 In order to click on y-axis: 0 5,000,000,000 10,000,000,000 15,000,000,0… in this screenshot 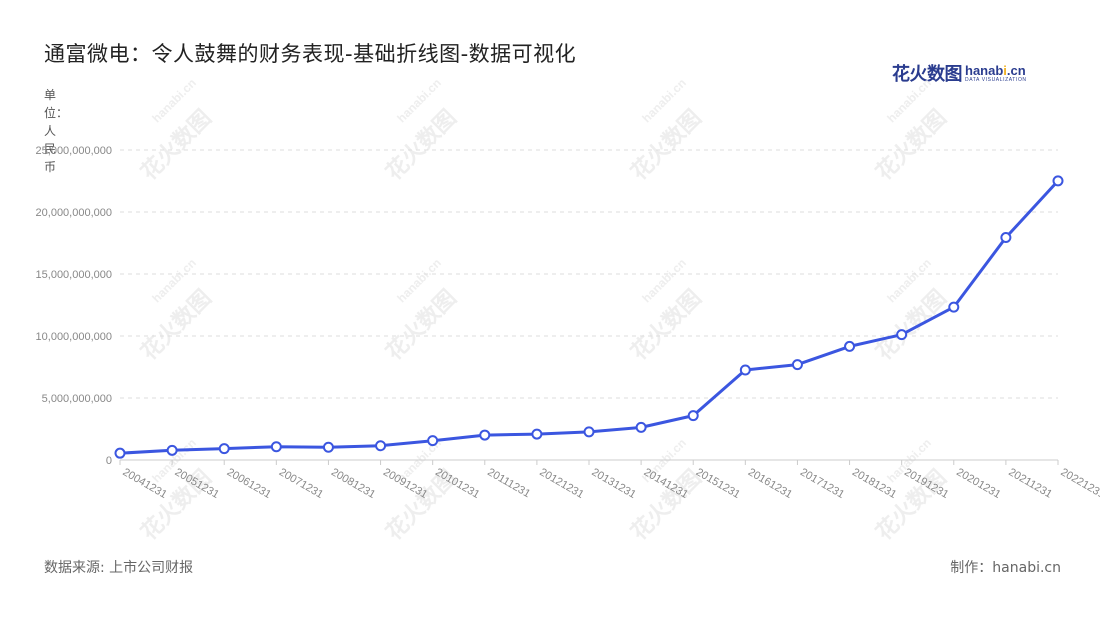, I will do `click(74, 306)`.